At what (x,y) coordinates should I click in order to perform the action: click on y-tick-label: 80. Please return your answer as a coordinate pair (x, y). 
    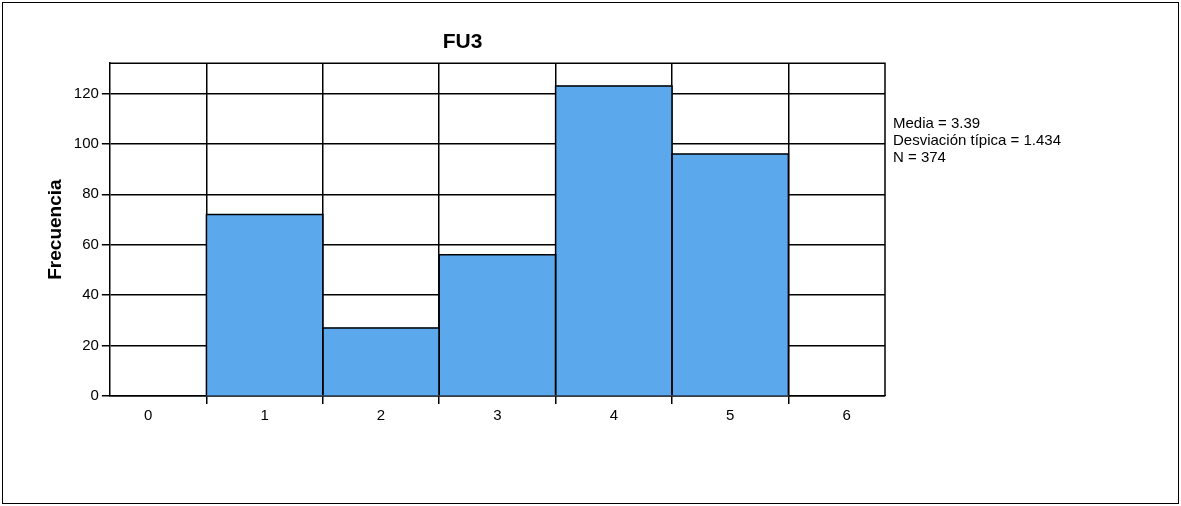
    Looking at the image, I should click on (90, 193).